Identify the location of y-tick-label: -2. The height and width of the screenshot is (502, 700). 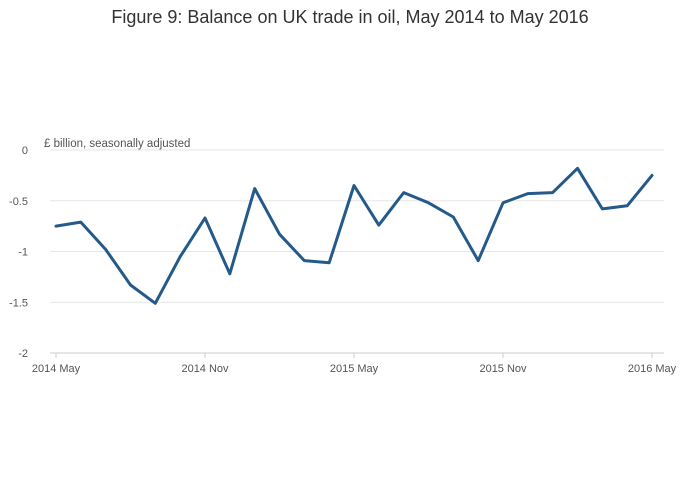
(23, 354).